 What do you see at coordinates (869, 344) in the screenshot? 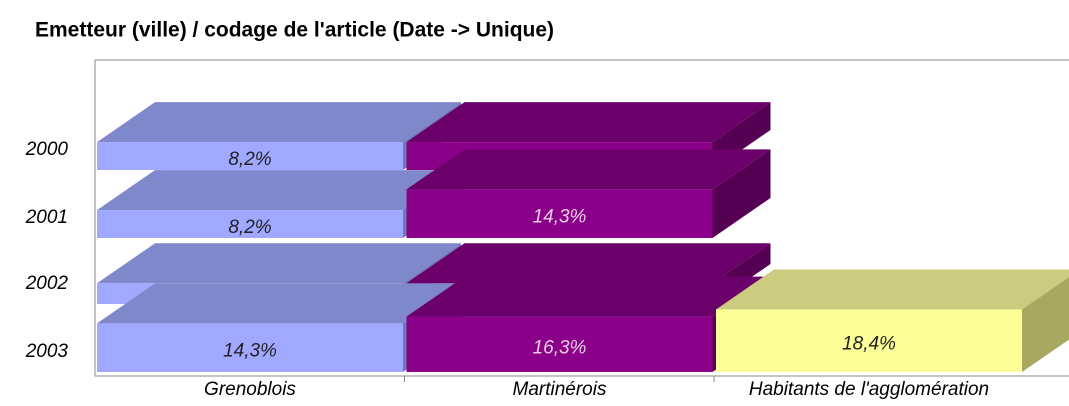
I see `value-label: 18,4%` at bounding box center [869, 344].